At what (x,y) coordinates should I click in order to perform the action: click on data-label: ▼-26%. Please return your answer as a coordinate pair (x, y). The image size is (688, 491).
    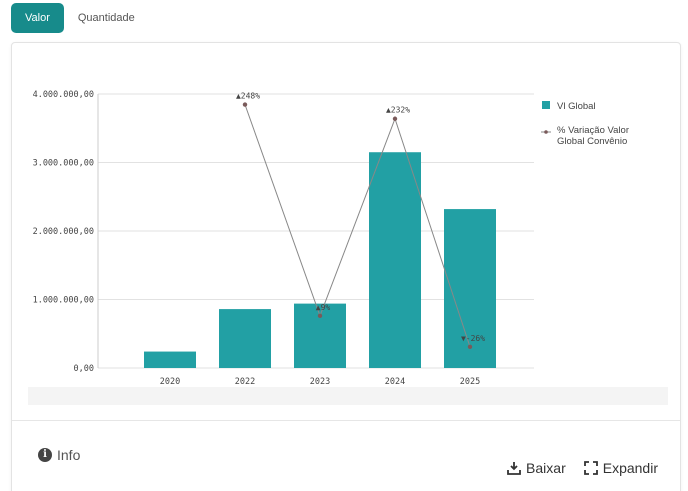
    Looking at the image, I should click on (473, 338).